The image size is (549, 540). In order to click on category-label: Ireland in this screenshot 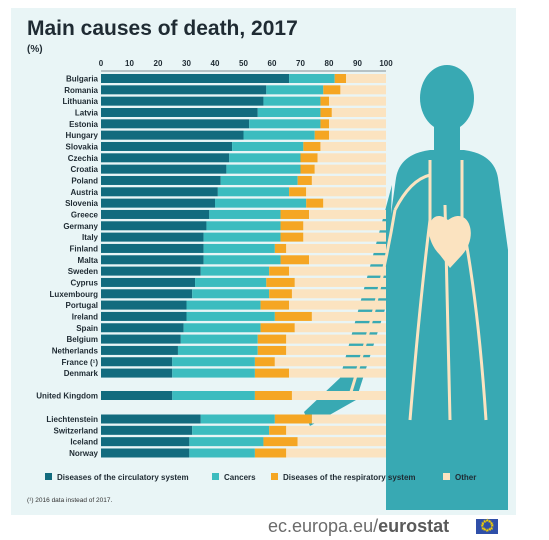, I will do `click(85, 316)`.